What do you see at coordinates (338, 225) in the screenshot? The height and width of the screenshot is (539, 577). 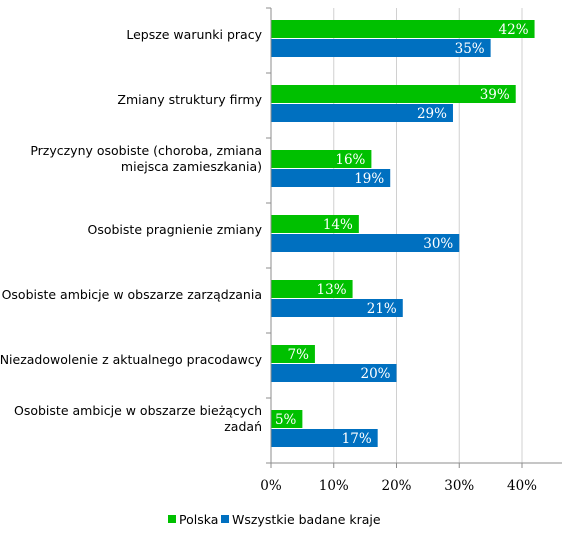 I see `data-label: 14%` at bounding box center [338, 225].